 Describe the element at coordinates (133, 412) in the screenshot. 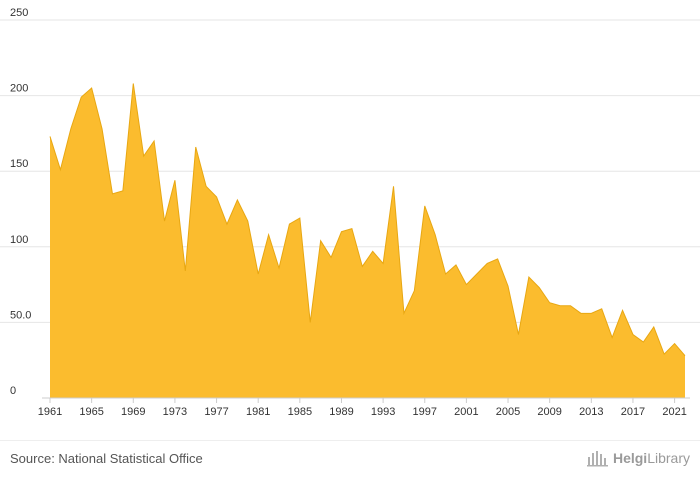

I see `x-tick-label: 1969` at that location.